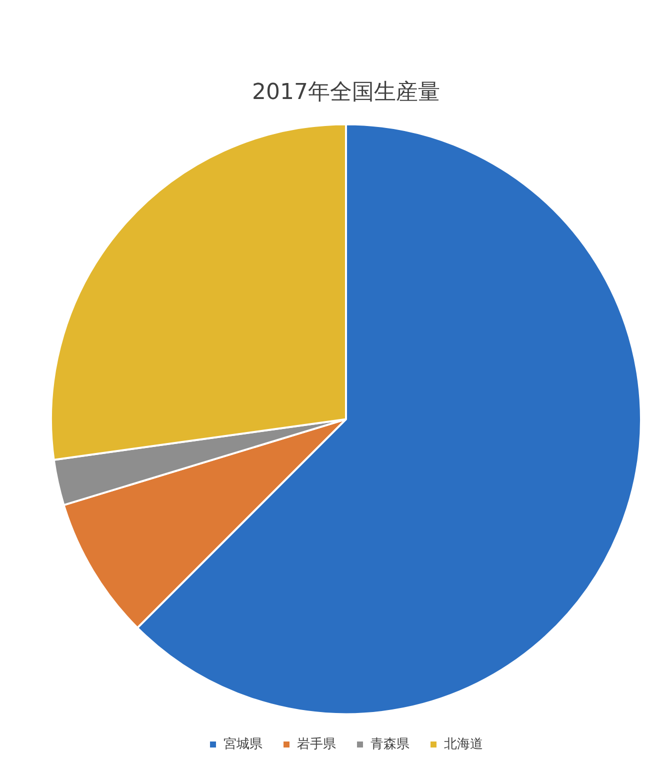  Describe the element at coordinates (390, 744) in the screenshot. I see `legend-label: 青森県` at that location.